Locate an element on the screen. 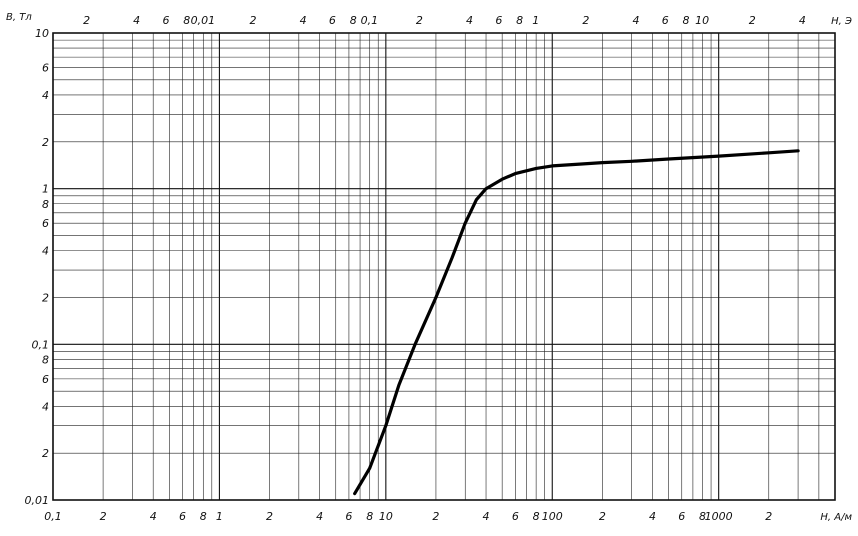 The width and height of the screenshot is (858, 536). x2-tick-label: 0,1 is located at coordinates (370, 20).